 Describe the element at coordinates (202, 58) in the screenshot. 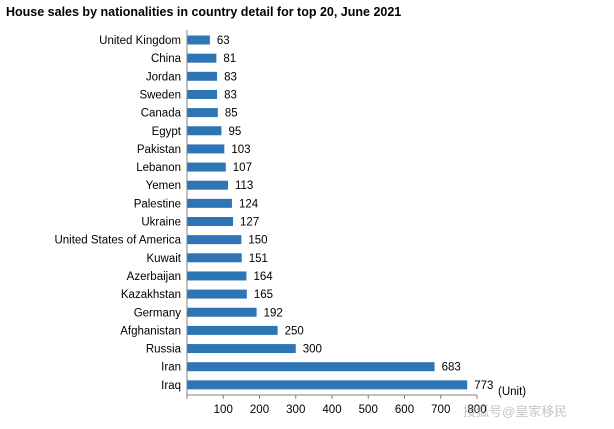

I see `bar-china` at that location.